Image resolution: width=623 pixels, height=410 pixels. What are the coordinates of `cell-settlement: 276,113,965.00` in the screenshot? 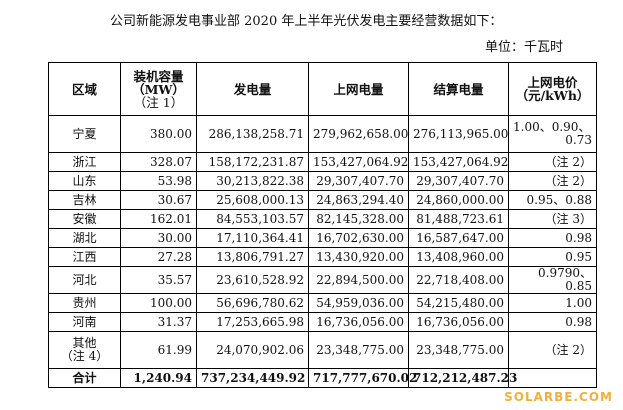 It's located at (458, 134).